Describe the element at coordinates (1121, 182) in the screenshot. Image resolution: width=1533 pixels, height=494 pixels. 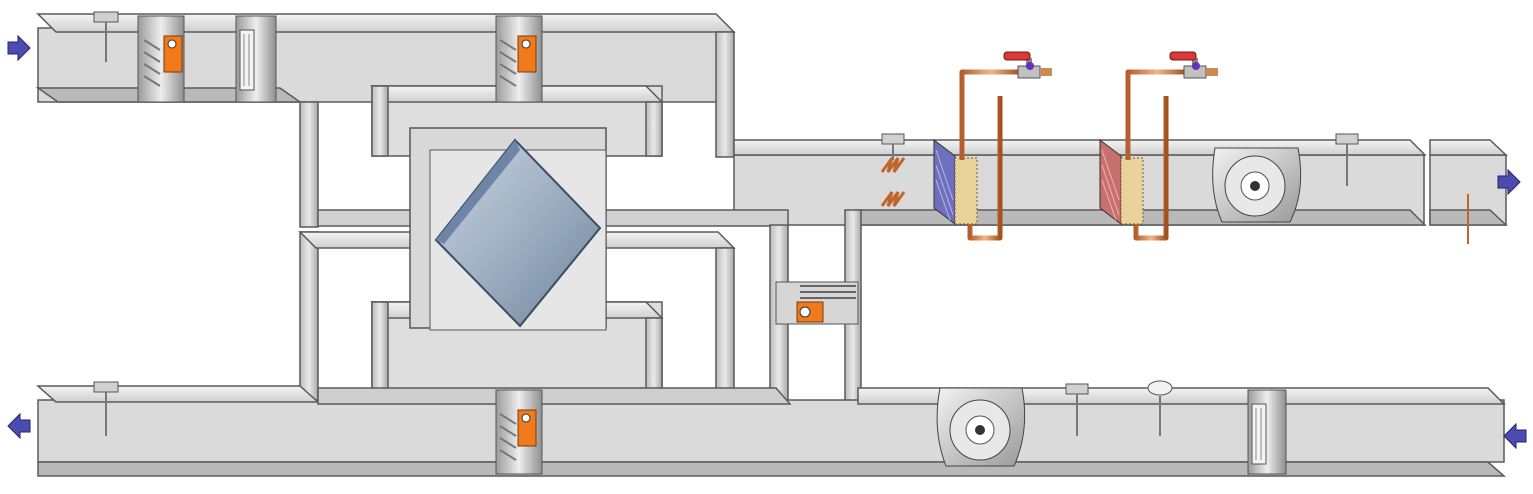
I see `heating-coil` at that location.